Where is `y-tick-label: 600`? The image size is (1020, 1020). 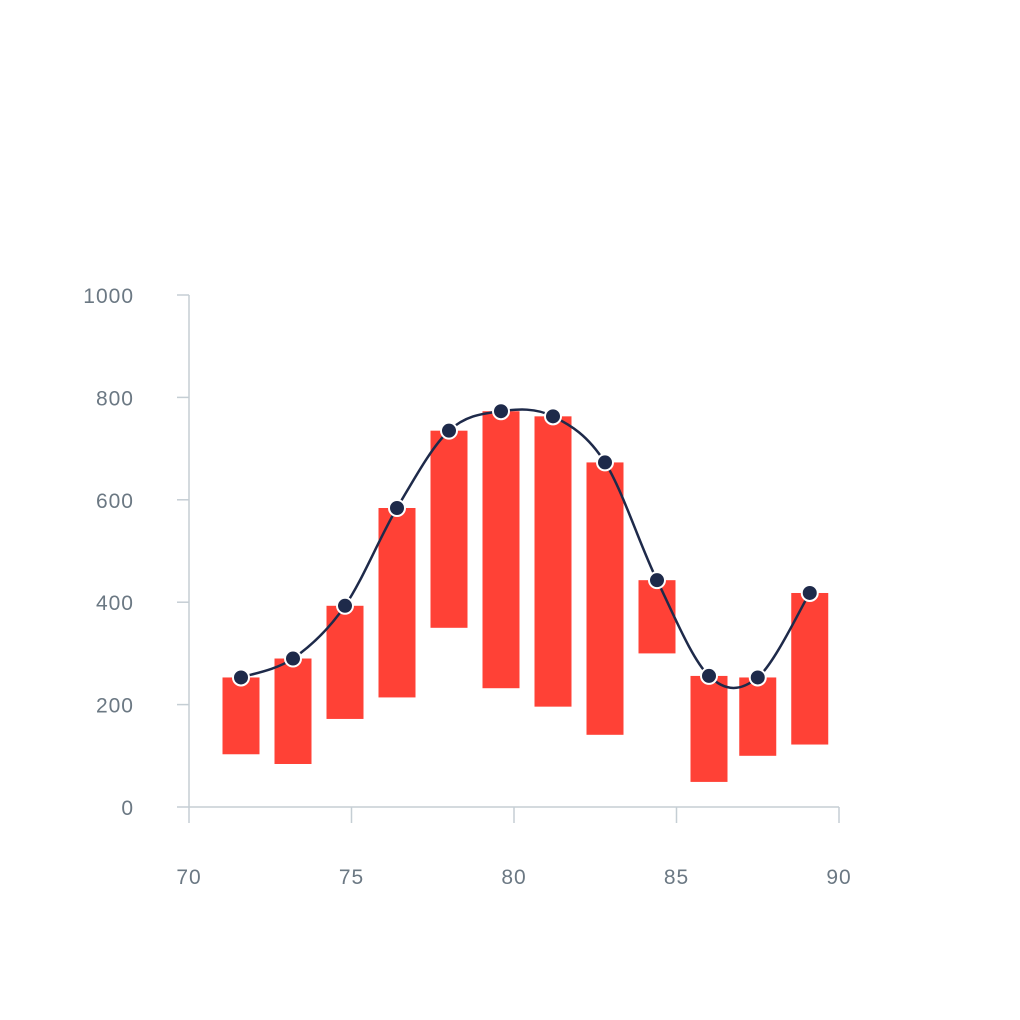
y-tick-label: 600 is located at coordinates (115, 501).